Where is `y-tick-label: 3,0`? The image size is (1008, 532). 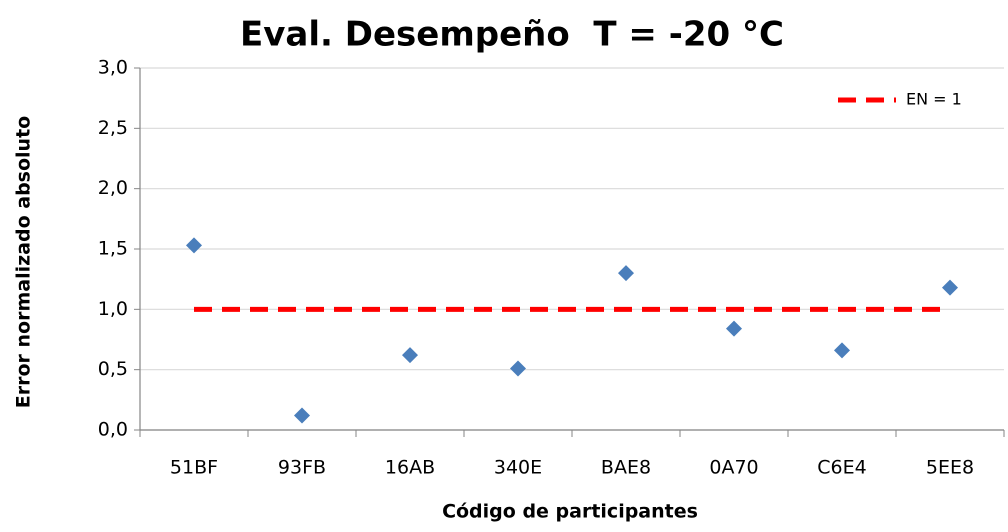
y-tick-label: 3,0 is located at coordinates (113, 68).